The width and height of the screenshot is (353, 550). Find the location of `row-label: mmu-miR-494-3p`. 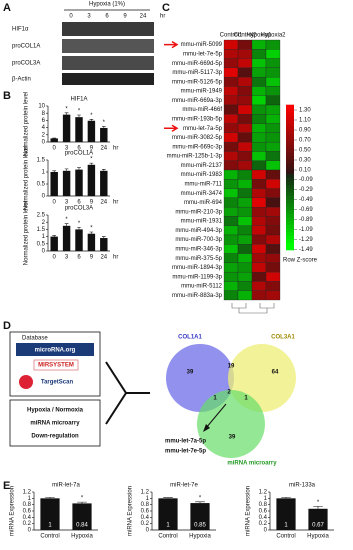

row-label: mmu-miR-494-3p is located at coordinates (198, 231).